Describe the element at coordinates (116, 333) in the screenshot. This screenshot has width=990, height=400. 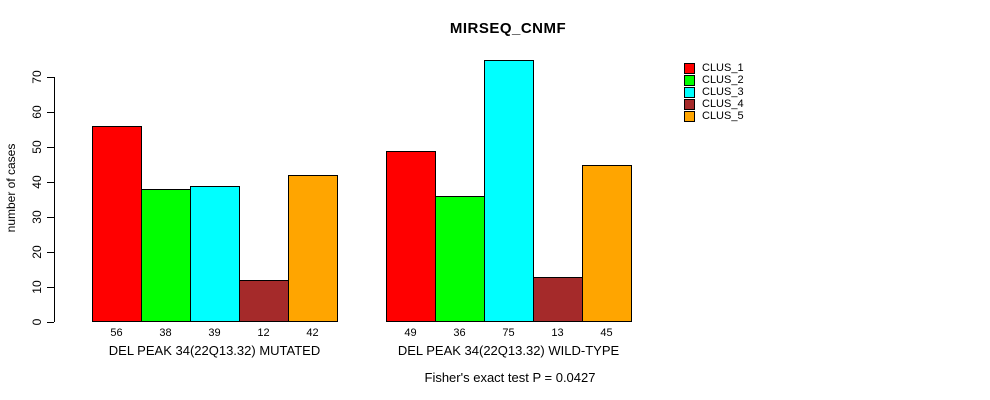
I see `bar-value-label: 56` at that location.